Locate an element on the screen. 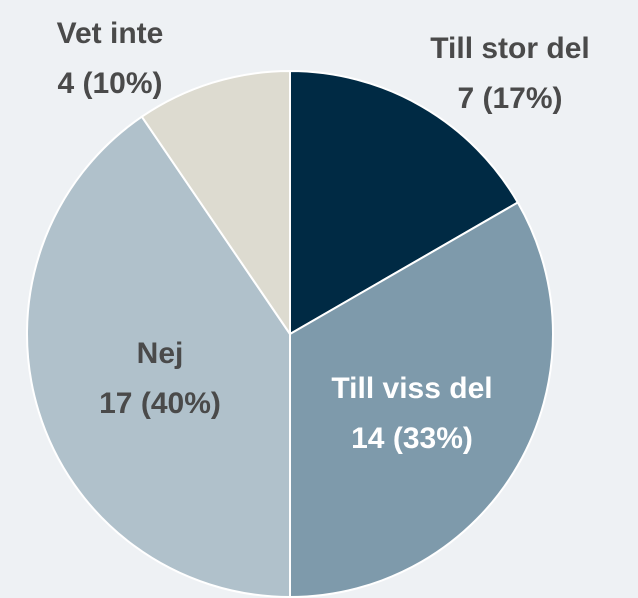 The width and height of the screenshot is (638, 598). slice-label: Till stor del is located at coordinates (509, 48).